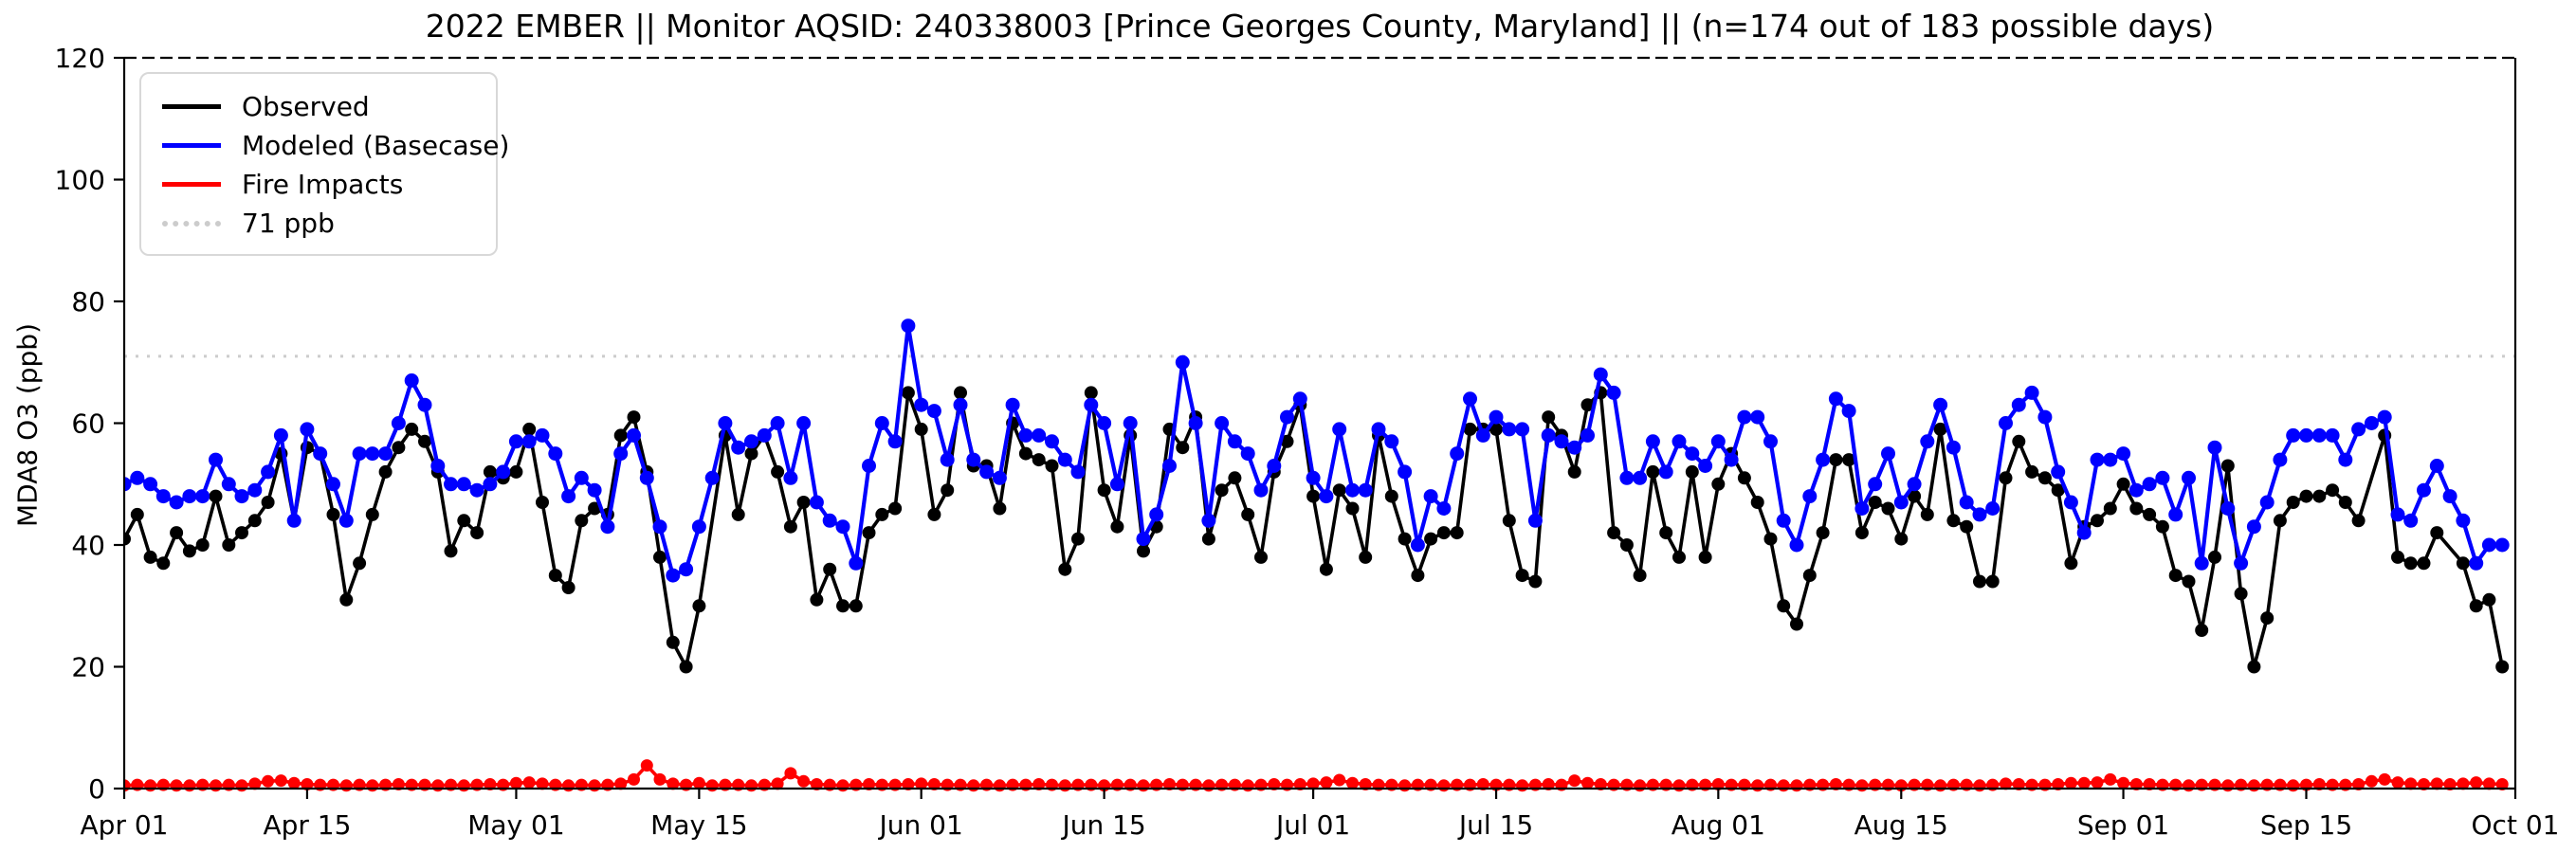 This screenshot has width=2576, height=853. Describe the element at coordinates (307, 825) in the screenshot. I see `x-tick-label: Apr 15` at that location.